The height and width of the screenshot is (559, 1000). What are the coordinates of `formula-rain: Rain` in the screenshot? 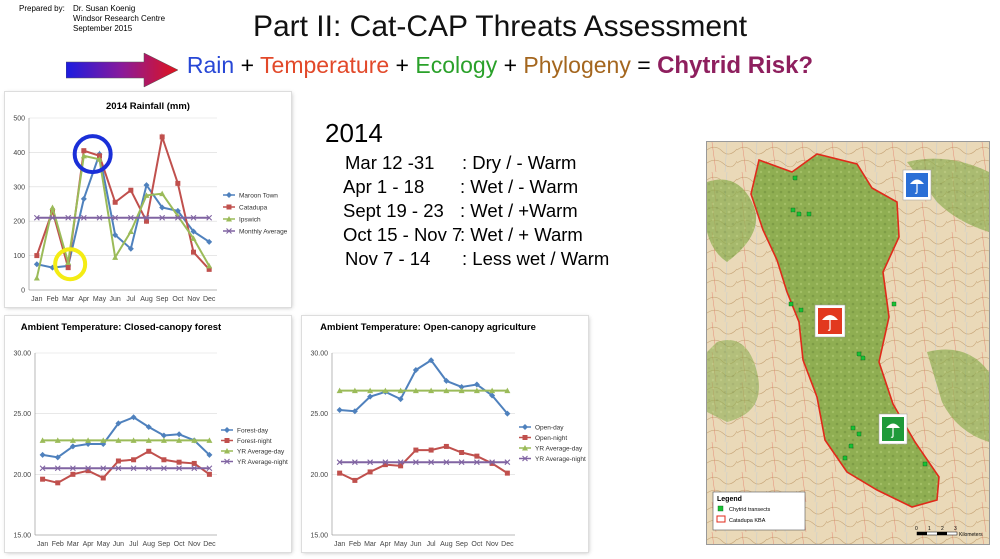 It's located at (210, 65).